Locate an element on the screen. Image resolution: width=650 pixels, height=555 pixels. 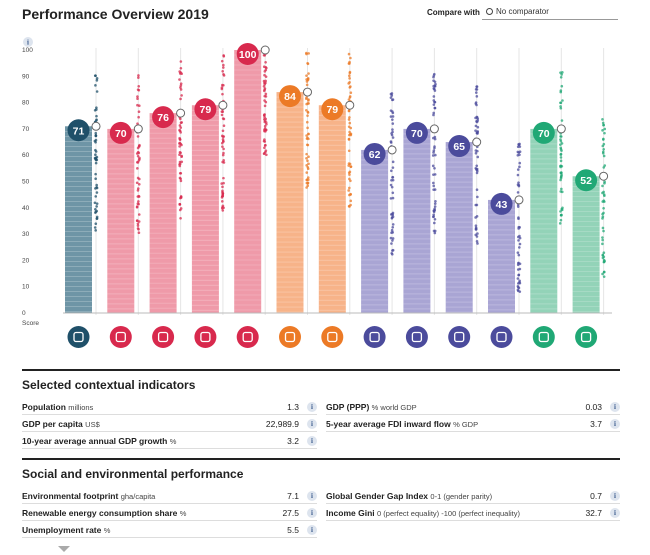
graduate-icon is located at coordinates (332, 337).